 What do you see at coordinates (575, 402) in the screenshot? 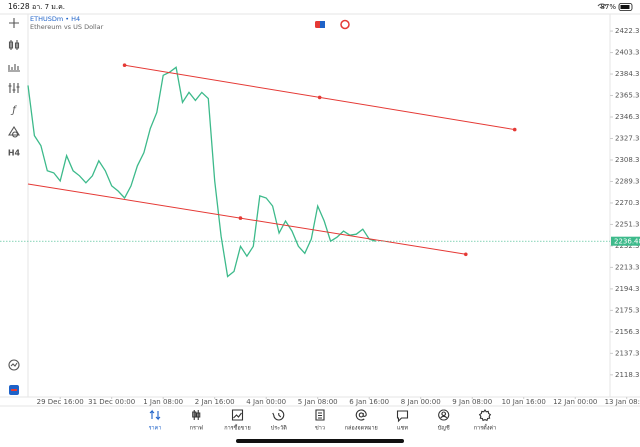
I see `x-tick-label: 12 Jan 00:00` at bounding box center [575, 402].